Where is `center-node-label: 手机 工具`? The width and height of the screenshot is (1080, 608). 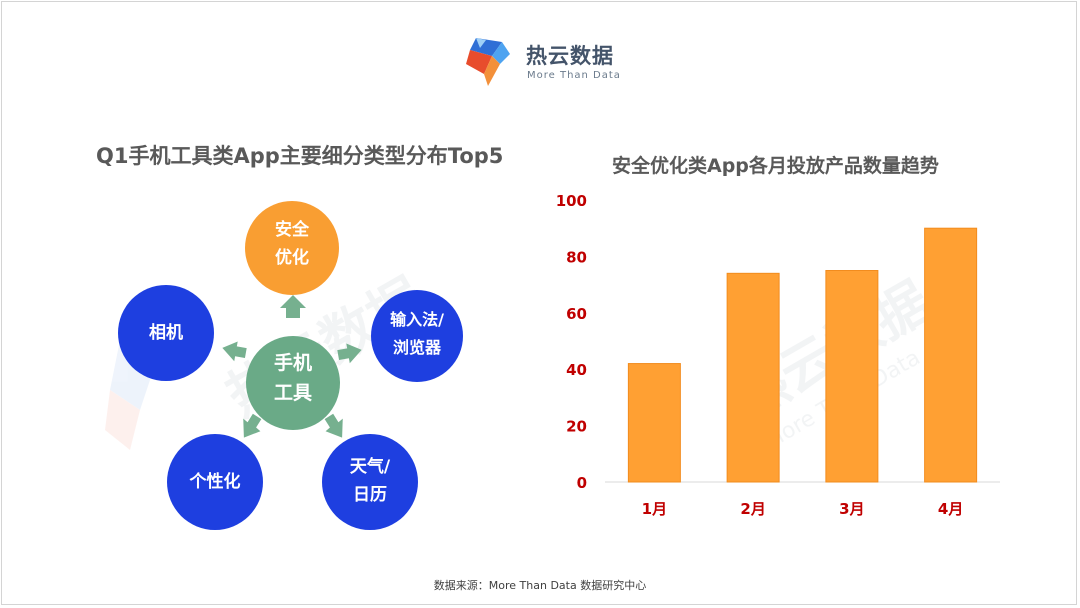
center-node-label: 手机 工具 is located at coordinates (292, 378).